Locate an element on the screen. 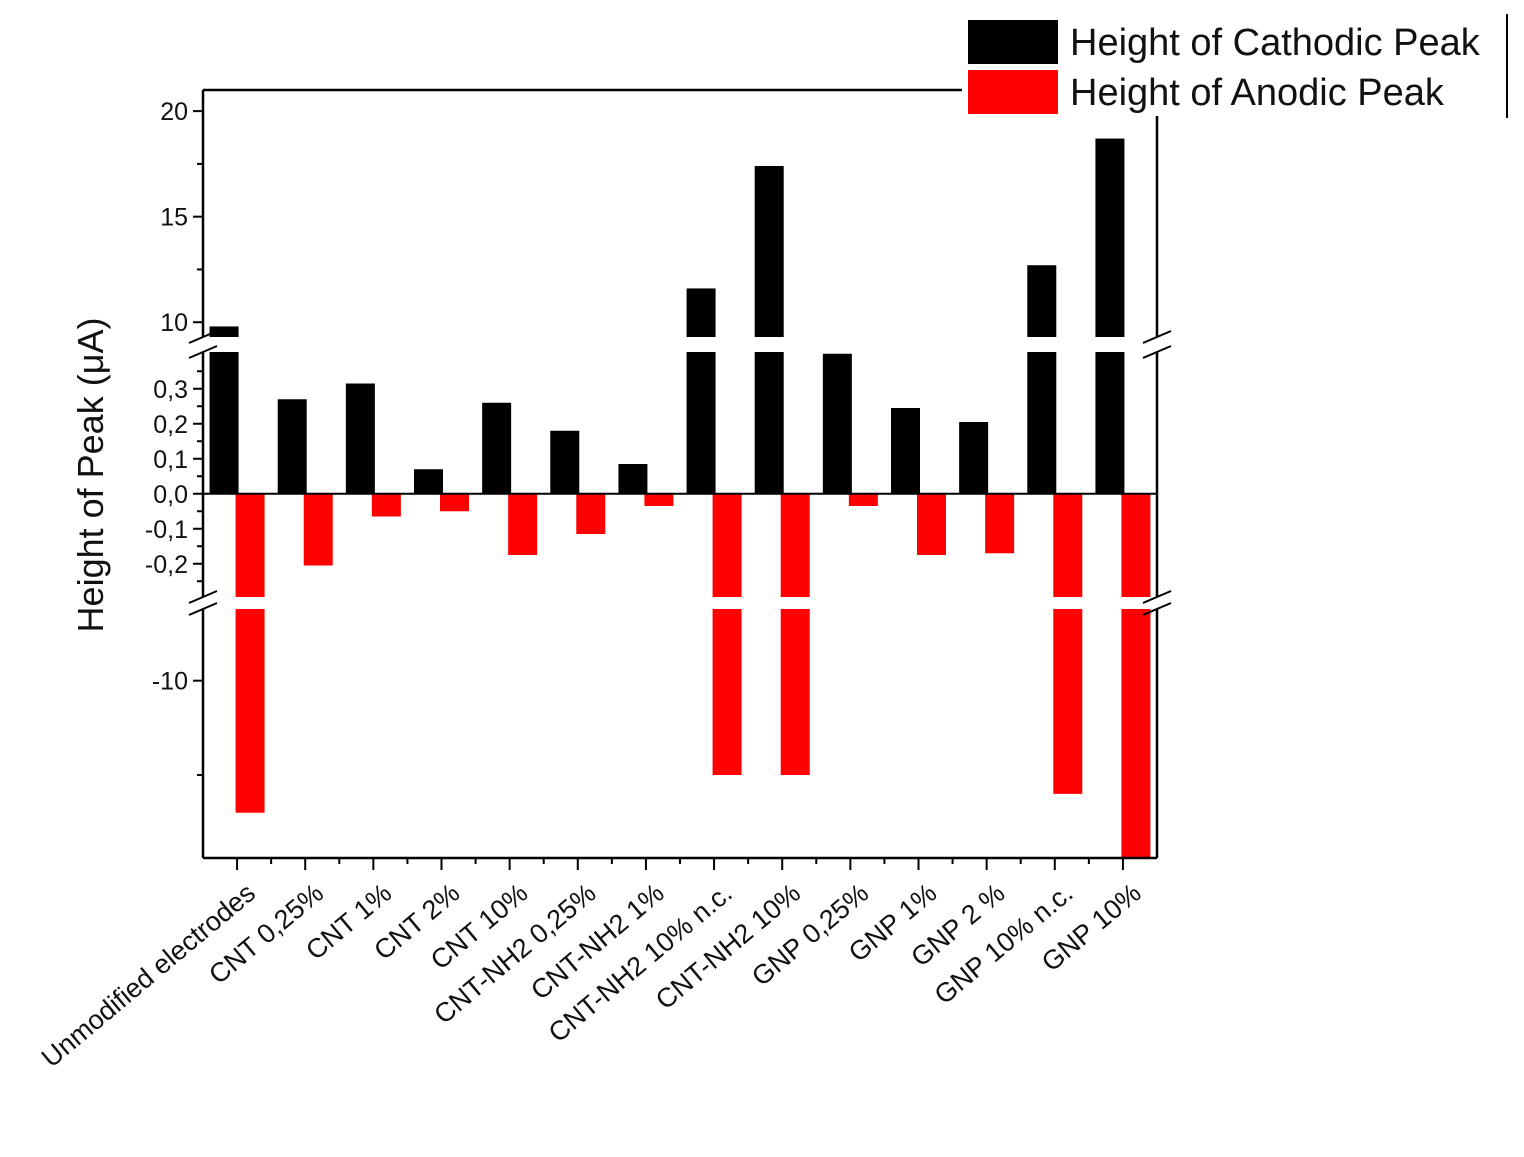  y-tick-label: 10 is located at coordinates (174, 323).